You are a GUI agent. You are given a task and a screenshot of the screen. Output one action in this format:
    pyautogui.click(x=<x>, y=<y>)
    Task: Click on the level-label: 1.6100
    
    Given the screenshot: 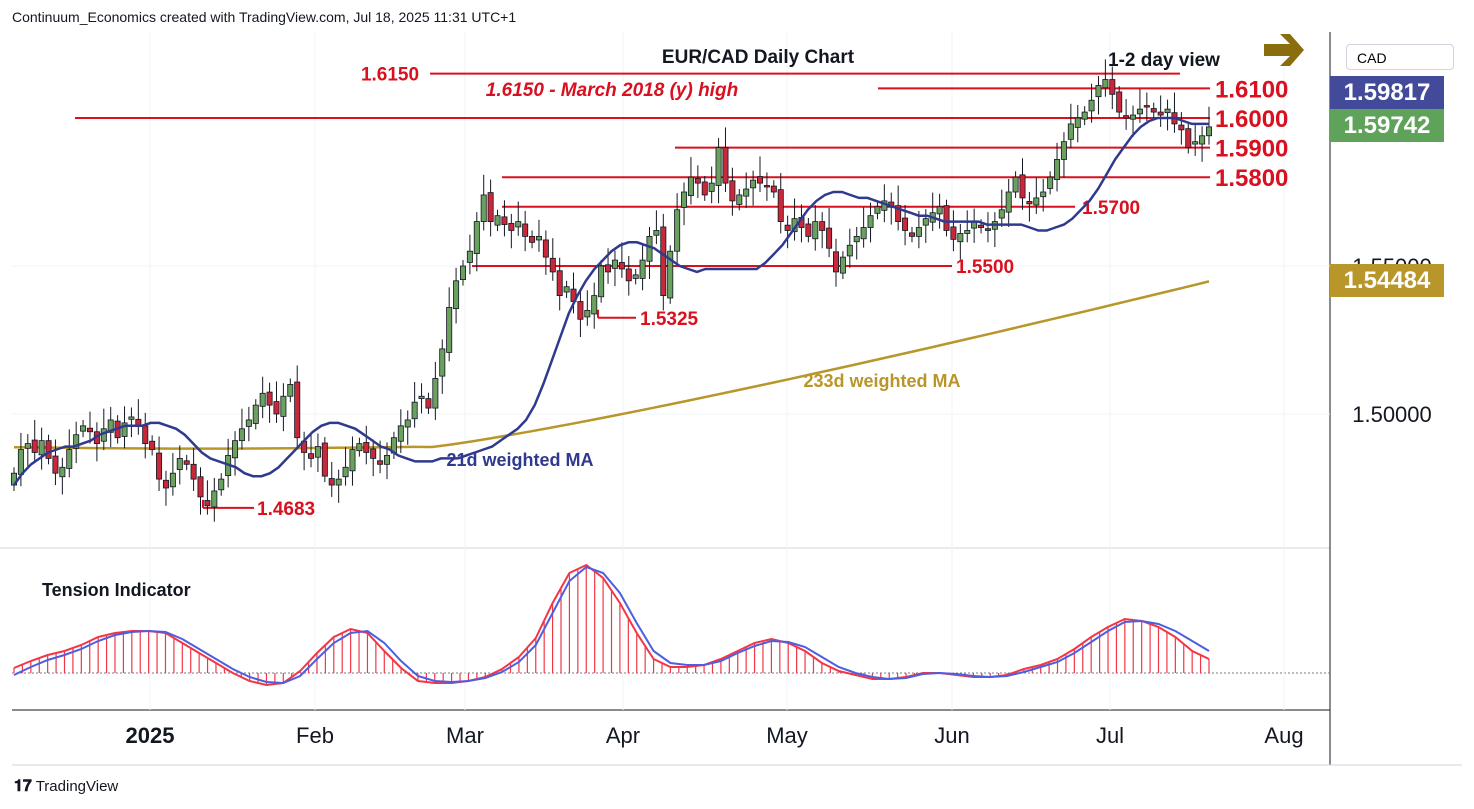 What is the action you would take?
    pyautogui.click(x=1251, y=89)
    